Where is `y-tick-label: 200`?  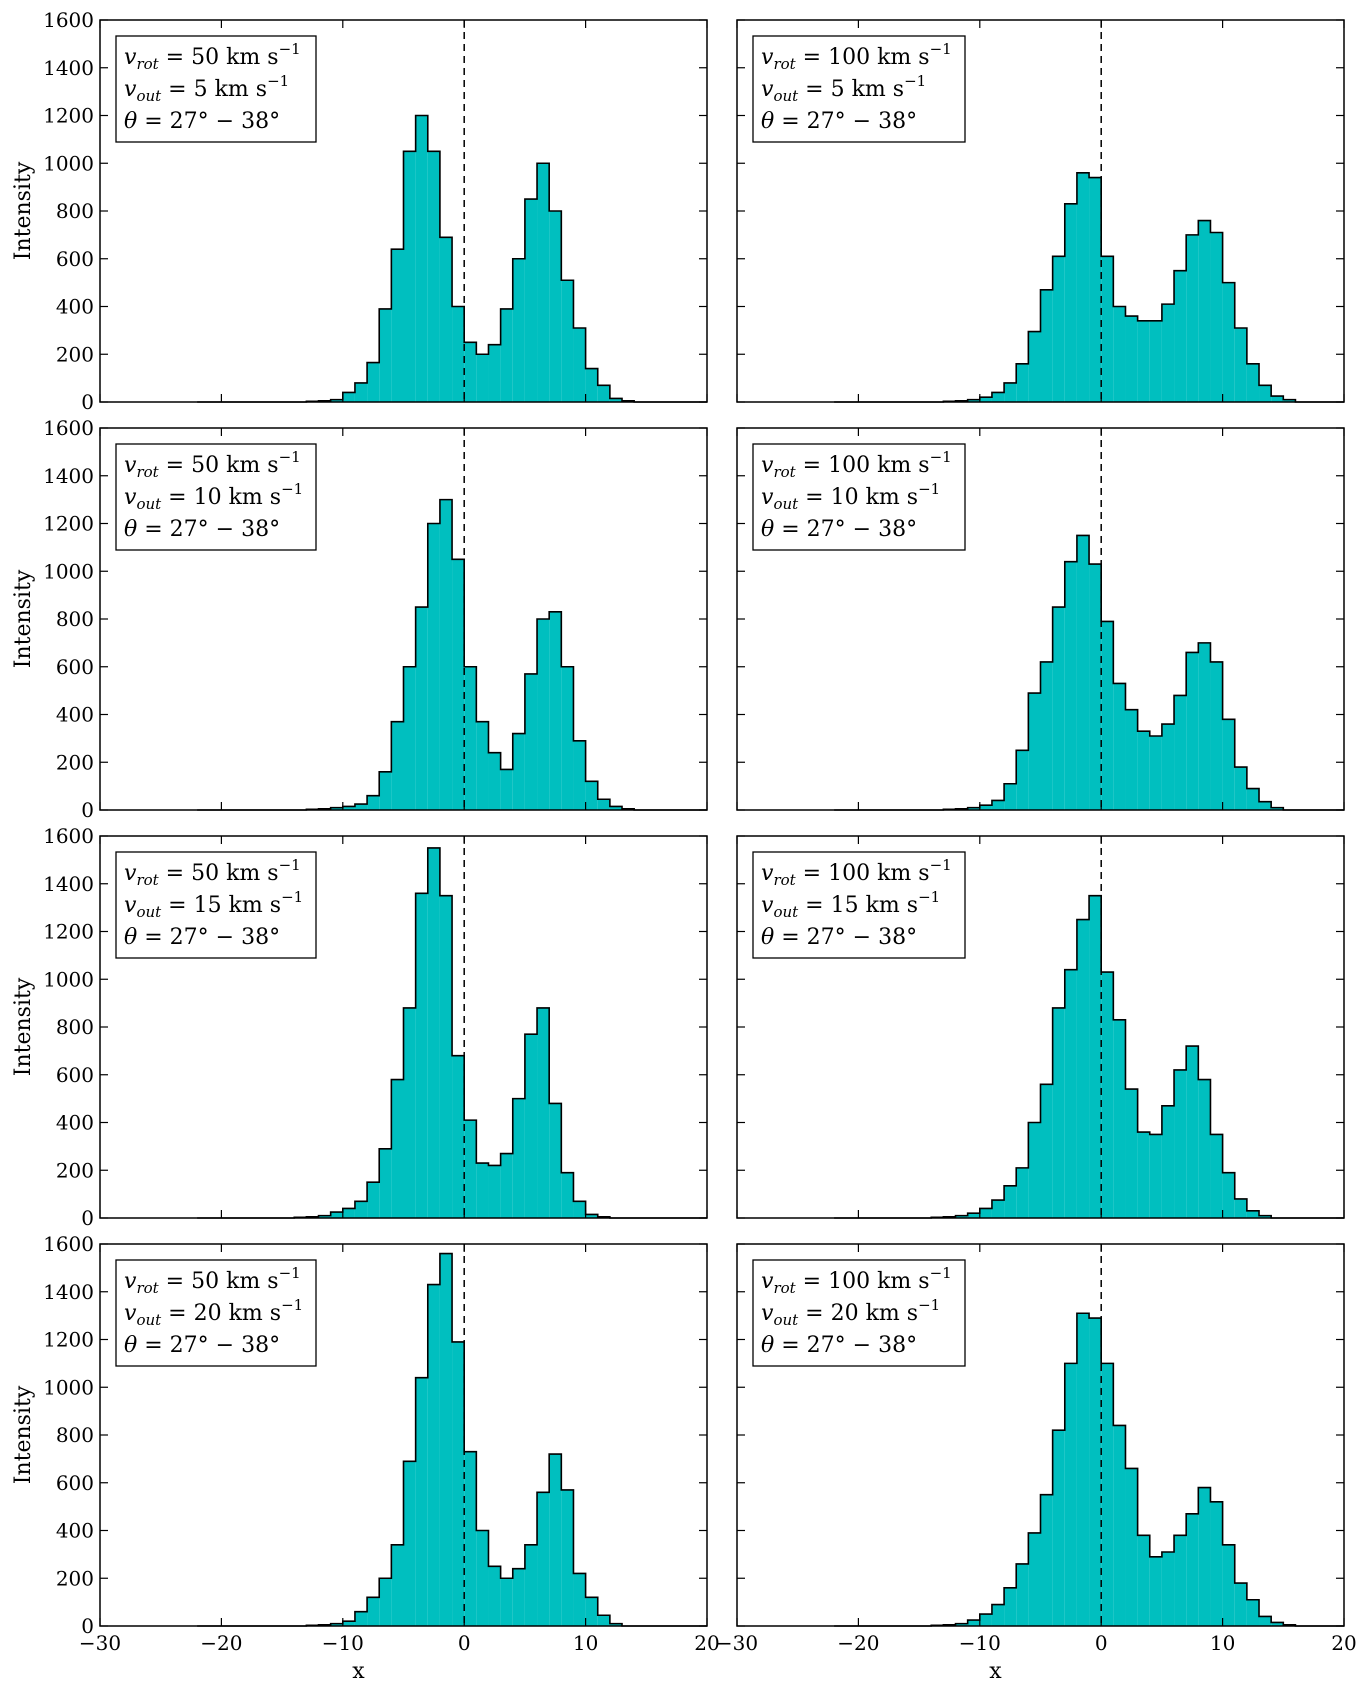 y-tick-label: 200 is located at coordinates (75, 1578).